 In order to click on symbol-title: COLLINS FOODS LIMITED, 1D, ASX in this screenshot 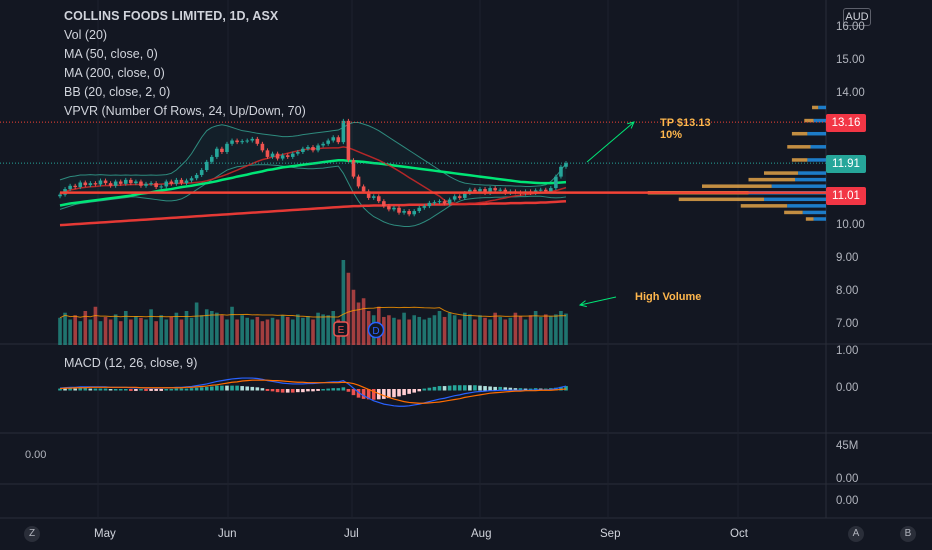, I will do `click(171, 16)`.